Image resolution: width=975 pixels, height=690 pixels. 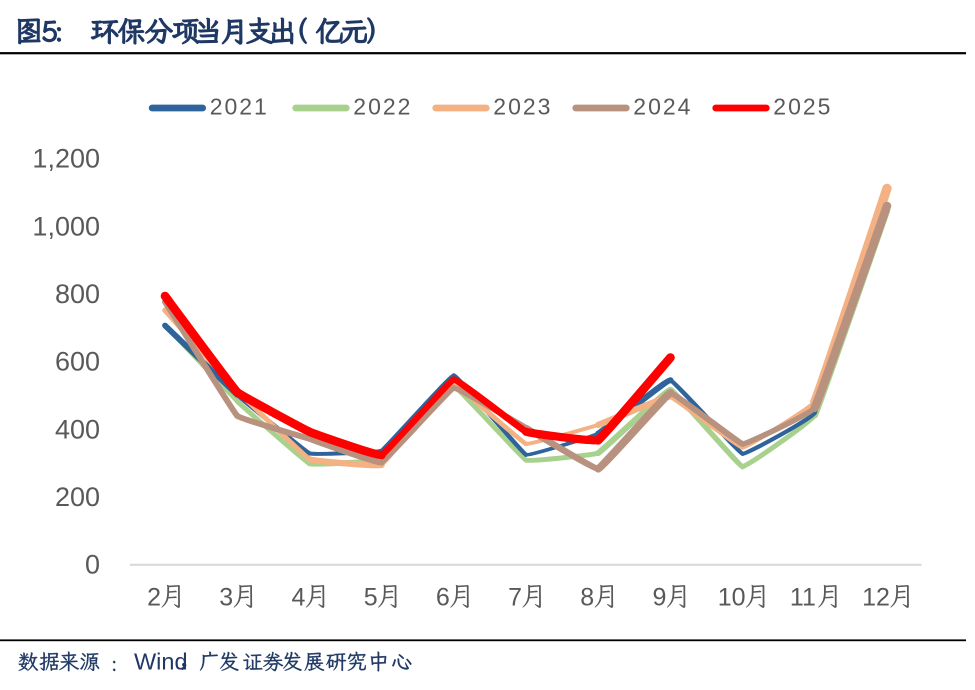 I want to click on svg-text: 6, so click(x=443, y=598).